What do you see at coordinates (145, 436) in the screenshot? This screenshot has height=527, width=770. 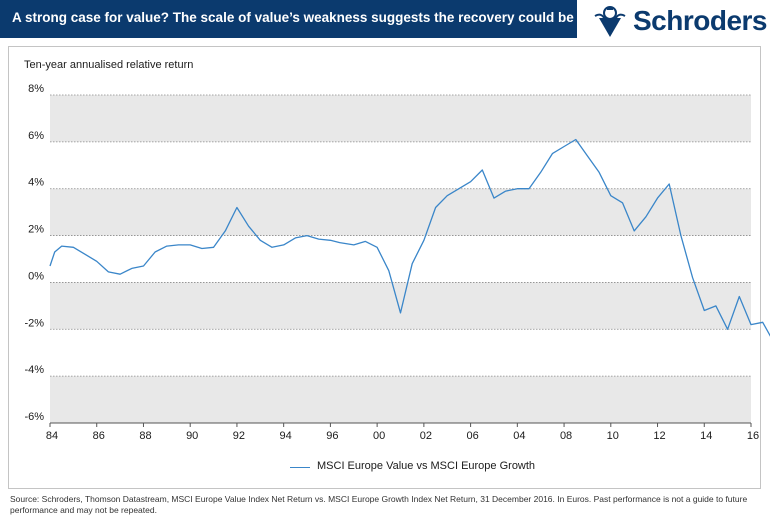 I see `x-tick-label: 88` at bounding box center [145, 436].